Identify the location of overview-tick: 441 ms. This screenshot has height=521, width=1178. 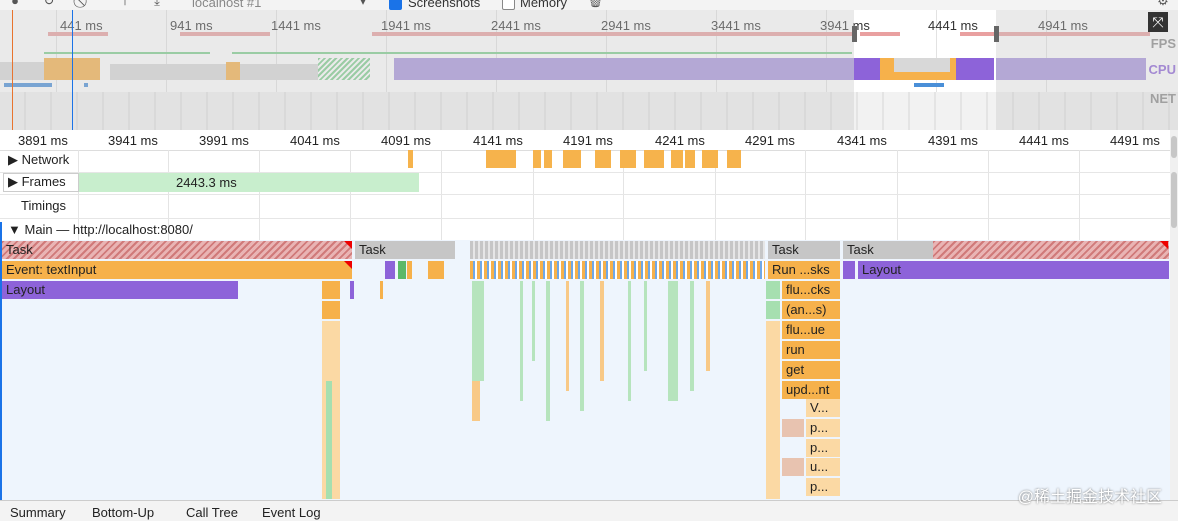
(81, 25).